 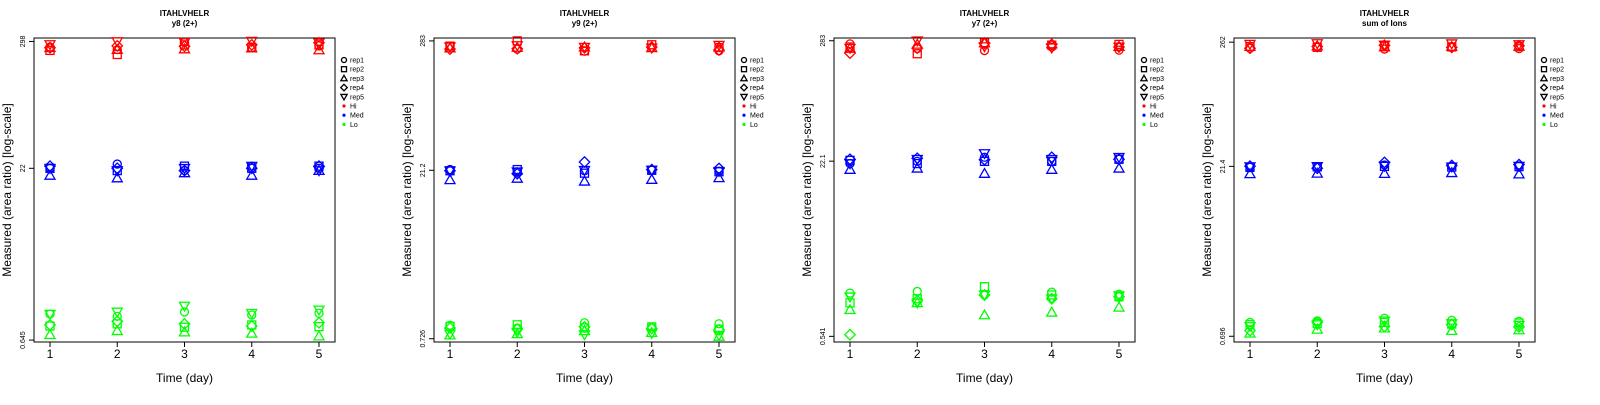 I want to click on legend-label: Lo, so click(x=1554, y=125).